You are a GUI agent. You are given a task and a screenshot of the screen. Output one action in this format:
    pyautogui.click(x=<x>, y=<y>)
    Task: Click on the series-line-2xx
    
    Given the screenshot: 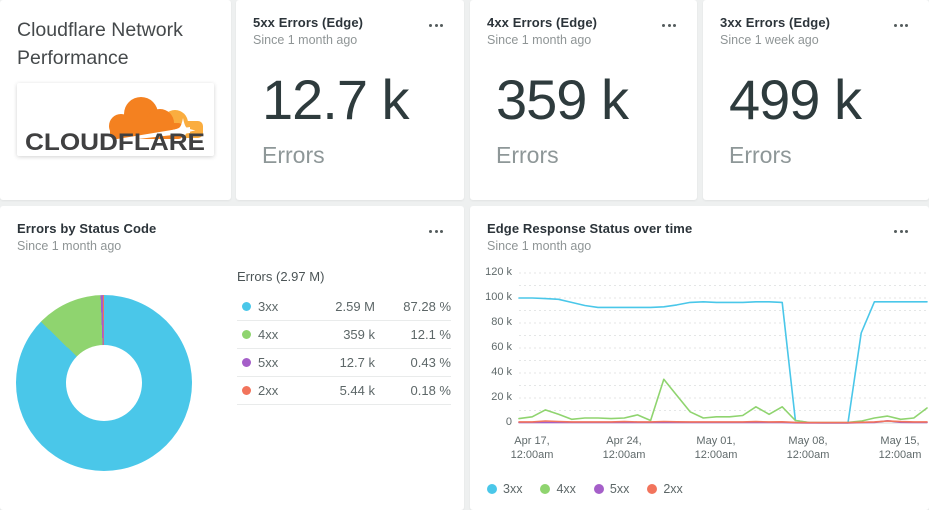 What is the action you would take?
    pyautogui.click(x=723, y=422)
    